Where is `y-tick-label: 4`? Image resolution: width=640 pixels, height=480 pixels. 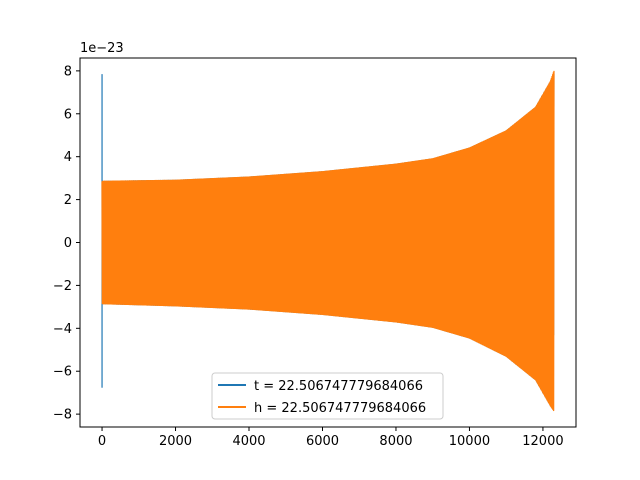
y-tick-label: 4 is located at coordinates (68, 157).